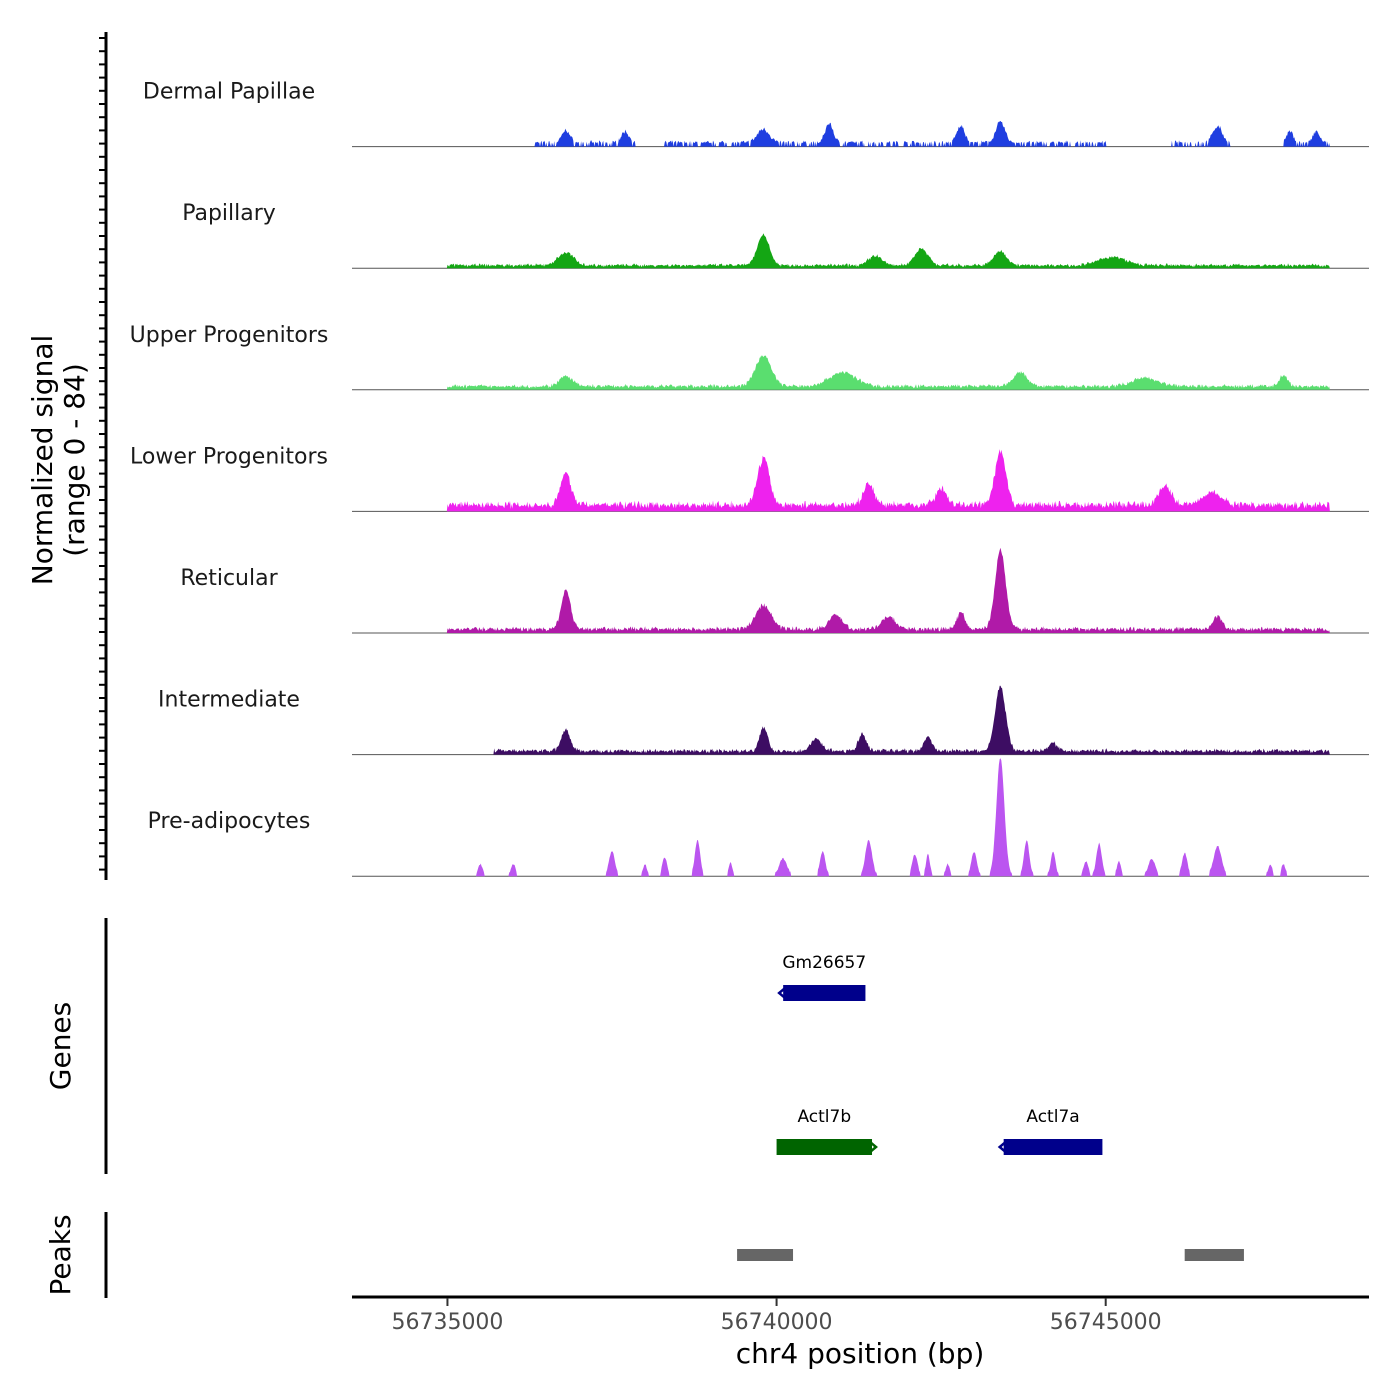 The height and width of the screenshot is (1400, 1400). I want to click on peaks-track, so click(990, 1255).